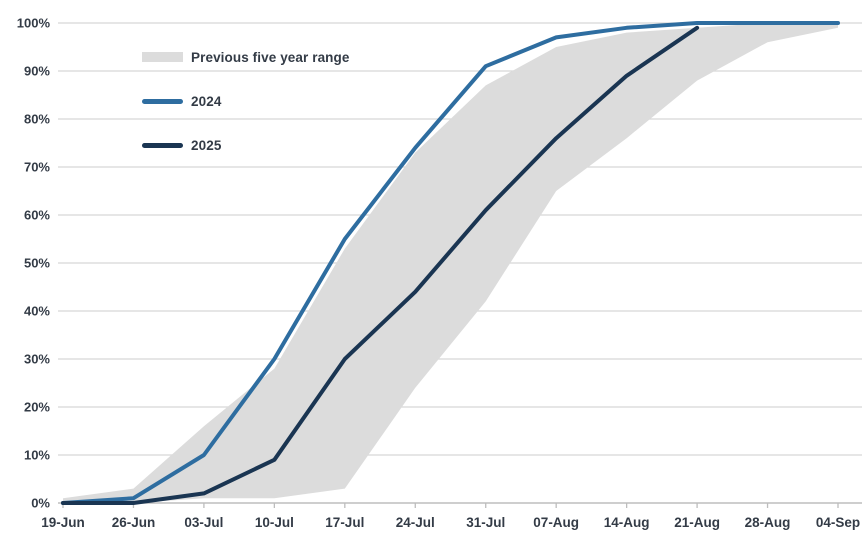  Describe the element at coordinates (134, 522) in the screenshot. I see `x-tick-label: 26-Jun` at that location.